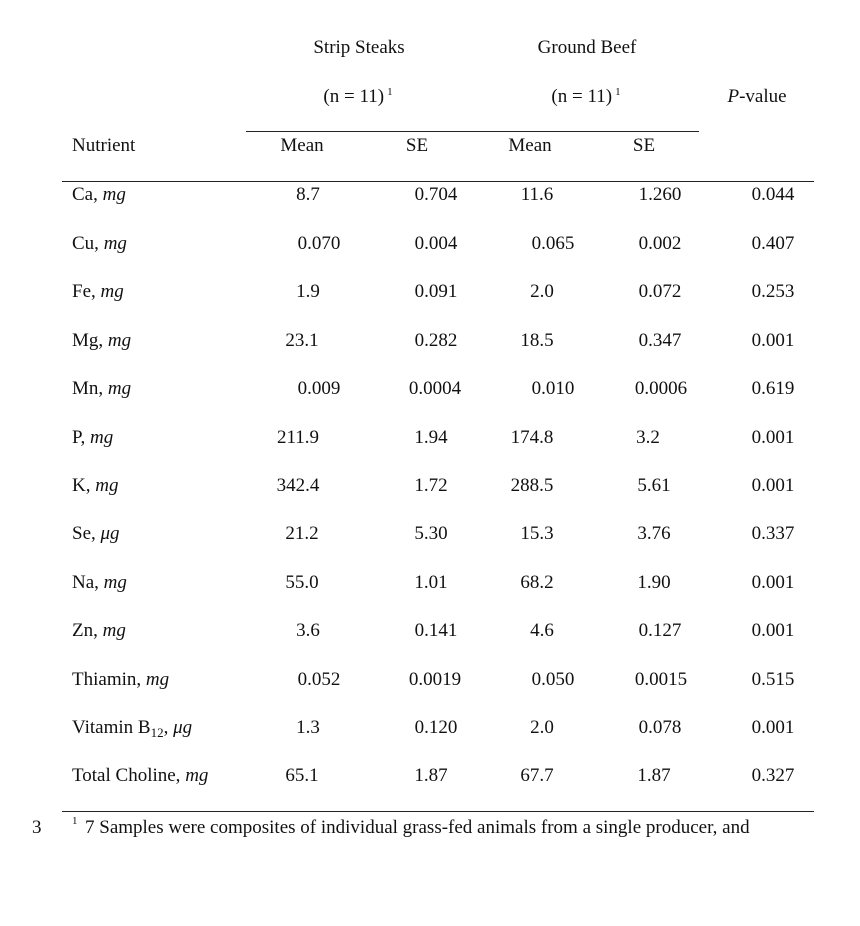  What do you see at coordinates (436, 243) in the screenshot?
I see `strip-se: 0.004` at bounding box center [436, 243].